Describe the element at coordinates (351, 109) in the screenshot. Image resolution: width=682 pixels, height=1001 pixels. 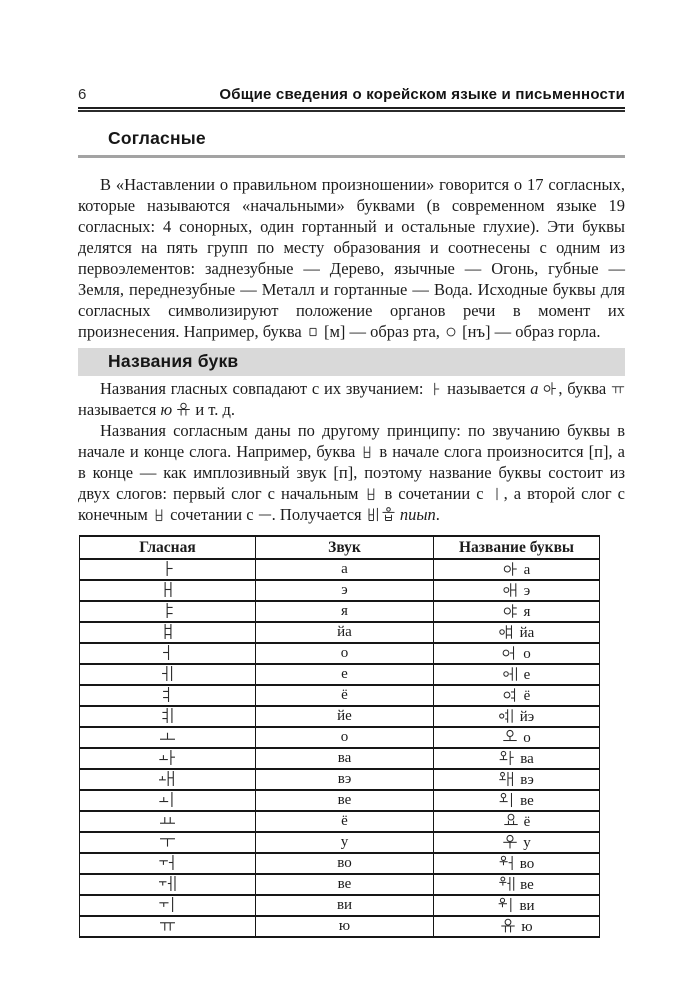
I see `header-rule` at that location.